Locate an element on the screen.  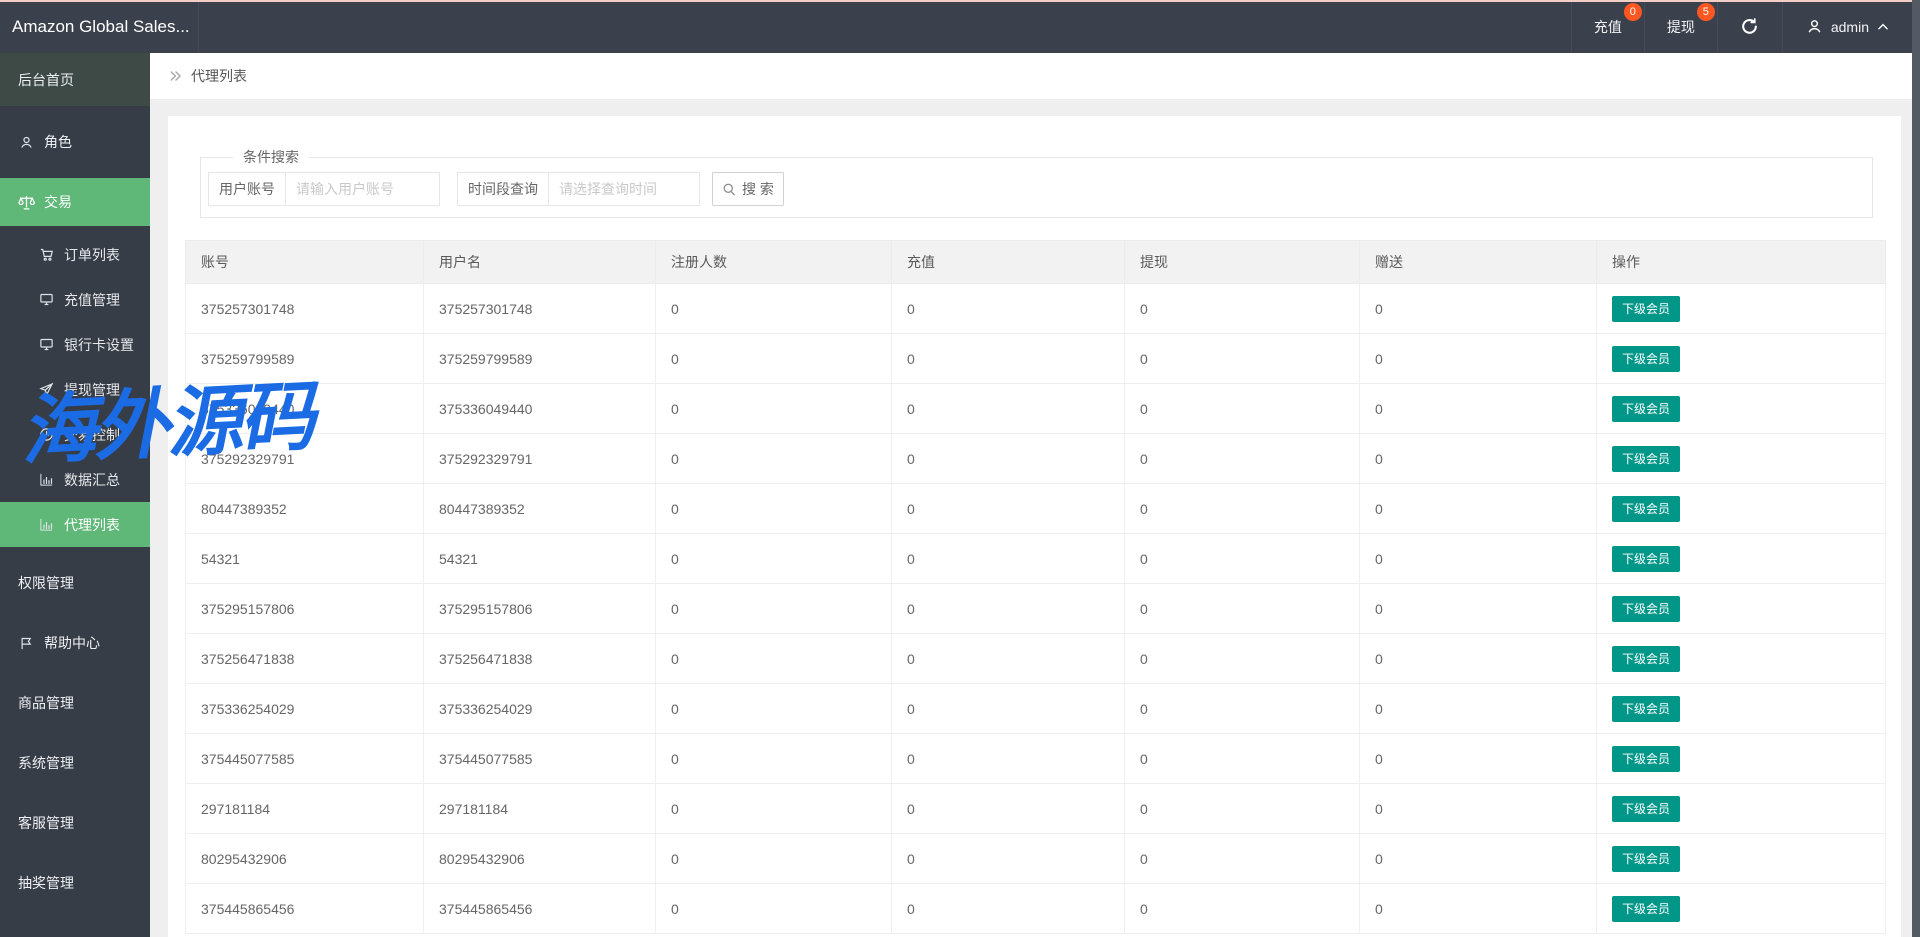
sidebar-item: 充值管理 is located at coordinates (75, 299).